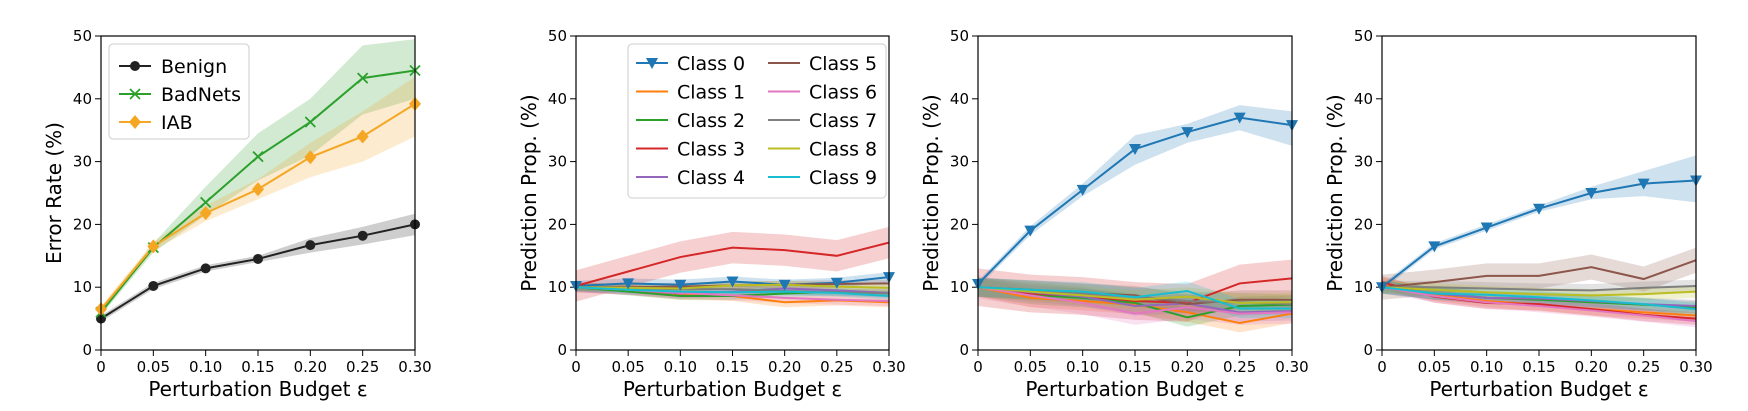 This screenshot has width=1748, height=411. What do you see at coordinates (177, 123) in the screenshot?
I see `legend-label: IAB` at bounding box center [177, 123].